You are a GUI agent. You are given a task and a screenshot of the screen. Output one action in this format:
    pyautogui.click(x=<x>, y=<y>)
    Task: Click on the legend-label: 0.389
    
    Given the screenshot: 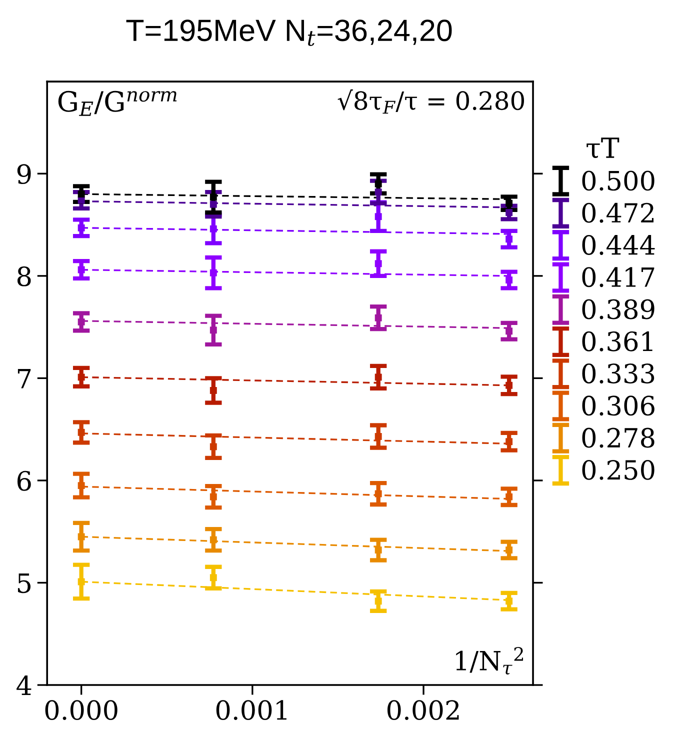 What is the action you would take?
    pyautogui.click(x=618, y=309)
    